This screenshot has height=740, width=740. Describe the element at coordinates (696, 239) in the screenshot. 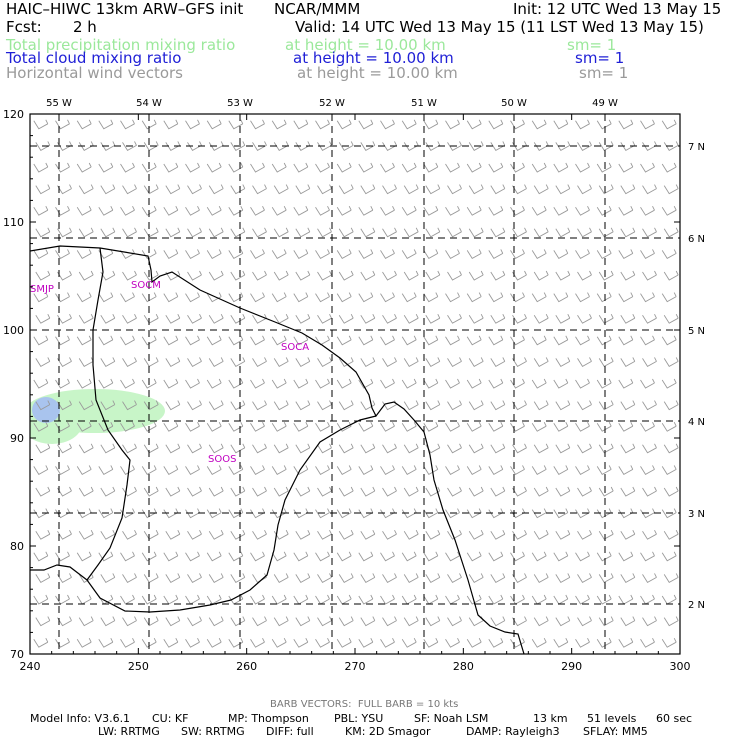

I see `latitude-label: 6 N` at that location.